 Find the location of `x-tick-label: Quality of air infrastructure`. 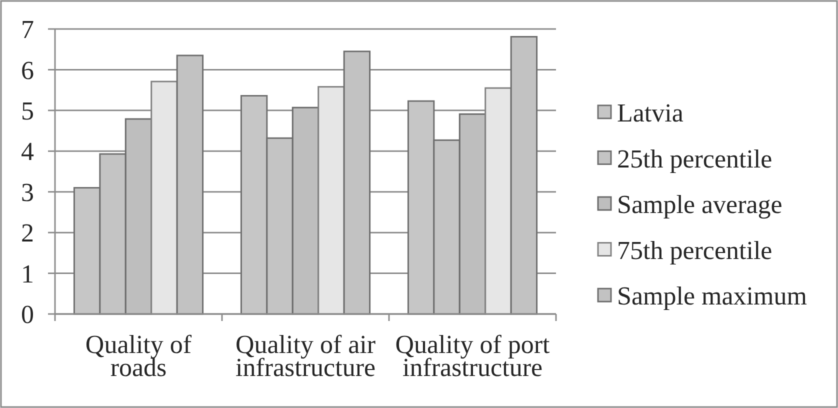

x-tick-label: Quality of air infrastructure is located at coordinates (305, 356).